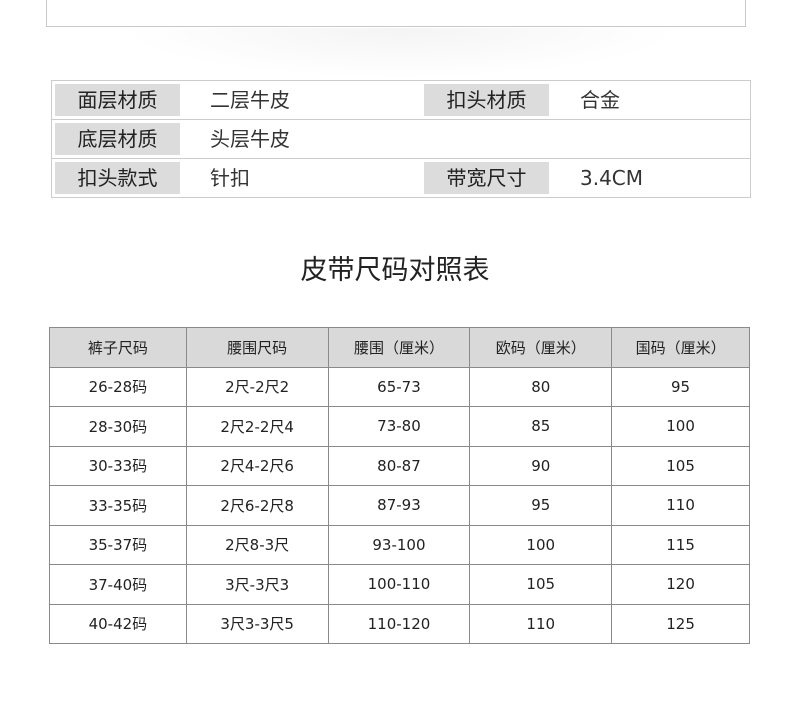  Describe the element at coordinates (118, 584) in the screenshot. I see `table-cell: 37-40码` at that location.